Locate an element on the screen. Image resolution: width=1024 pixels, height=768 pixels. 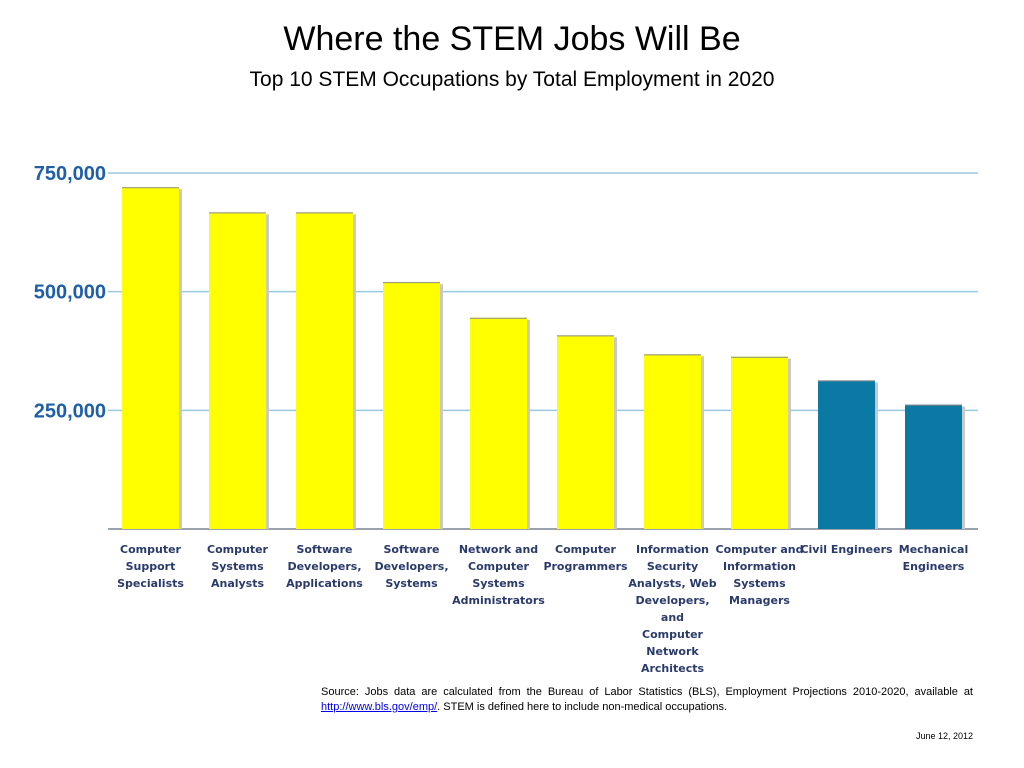
y-tick-label: 750,000 is located at coordinates (70, 174).